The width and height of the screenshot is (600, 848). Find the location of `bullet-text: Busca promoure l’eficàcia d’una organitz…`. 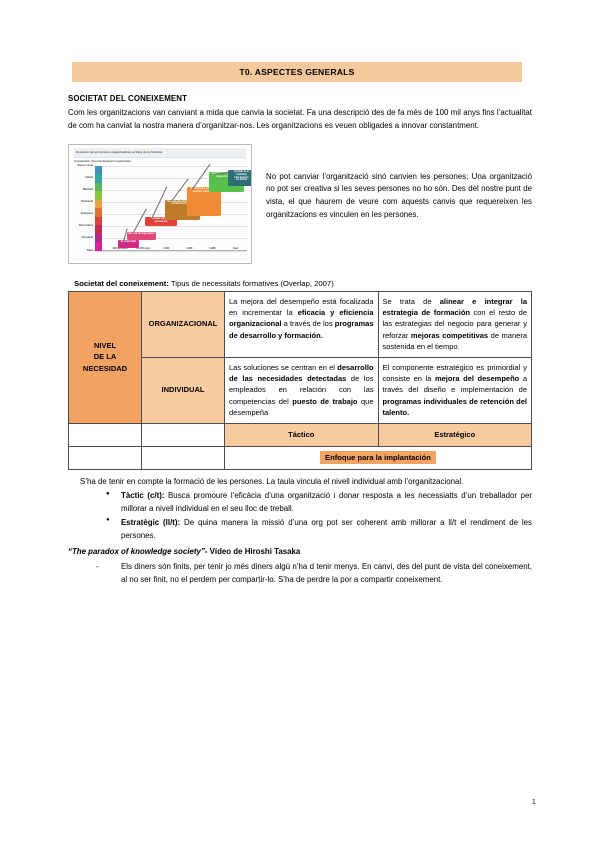

bullet-text: Busca promoure l’eficàcia d’una organitz… is located at coordinates (326, 502).